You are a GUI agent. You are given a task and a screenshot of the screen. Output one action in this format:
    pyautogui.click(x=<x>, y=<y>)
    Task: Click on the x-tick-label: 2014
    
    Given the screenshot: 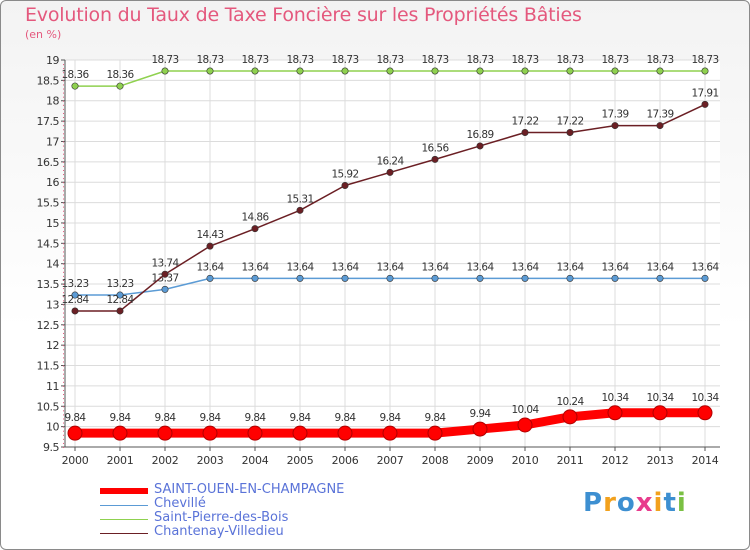 What is the action you would take?
    pyautogui.click(x=705, y=460)
    